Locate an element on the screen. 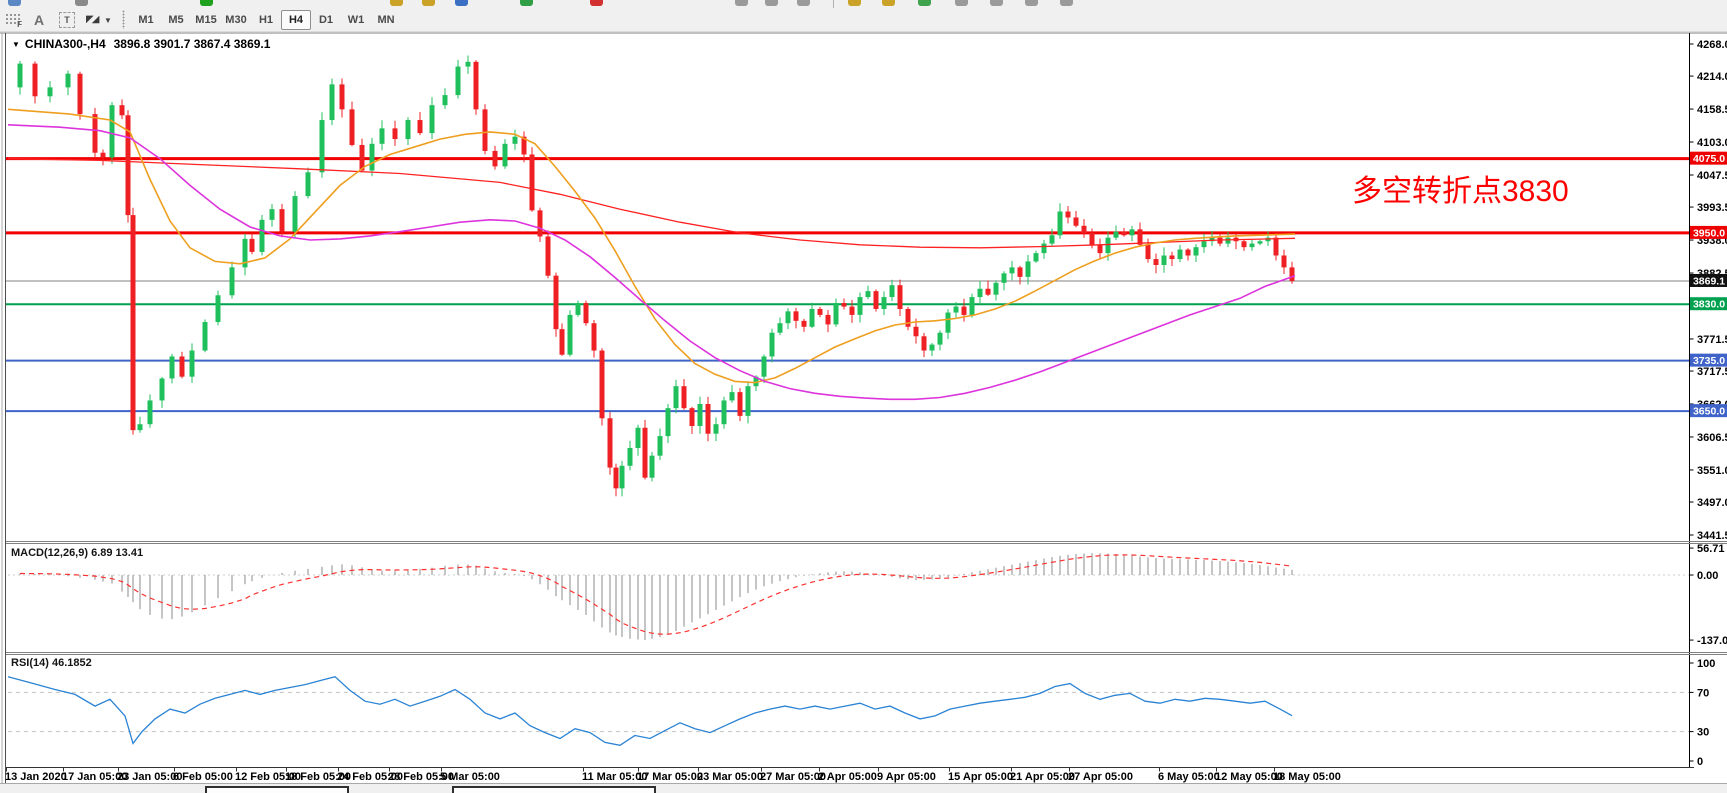 The width and height of the screenshot is (1727, 793). toolbar-top is located at coordinates (863, 4).